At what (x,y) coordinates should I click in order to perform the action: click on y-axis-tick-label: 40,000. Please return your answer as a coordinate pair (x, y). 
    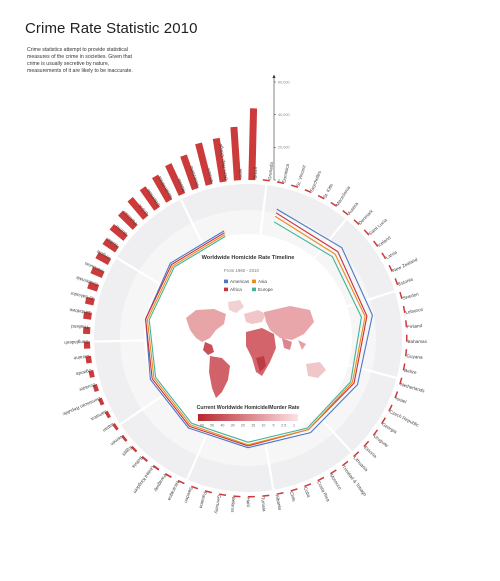
    Looking at the image, I should click on (284, 115).